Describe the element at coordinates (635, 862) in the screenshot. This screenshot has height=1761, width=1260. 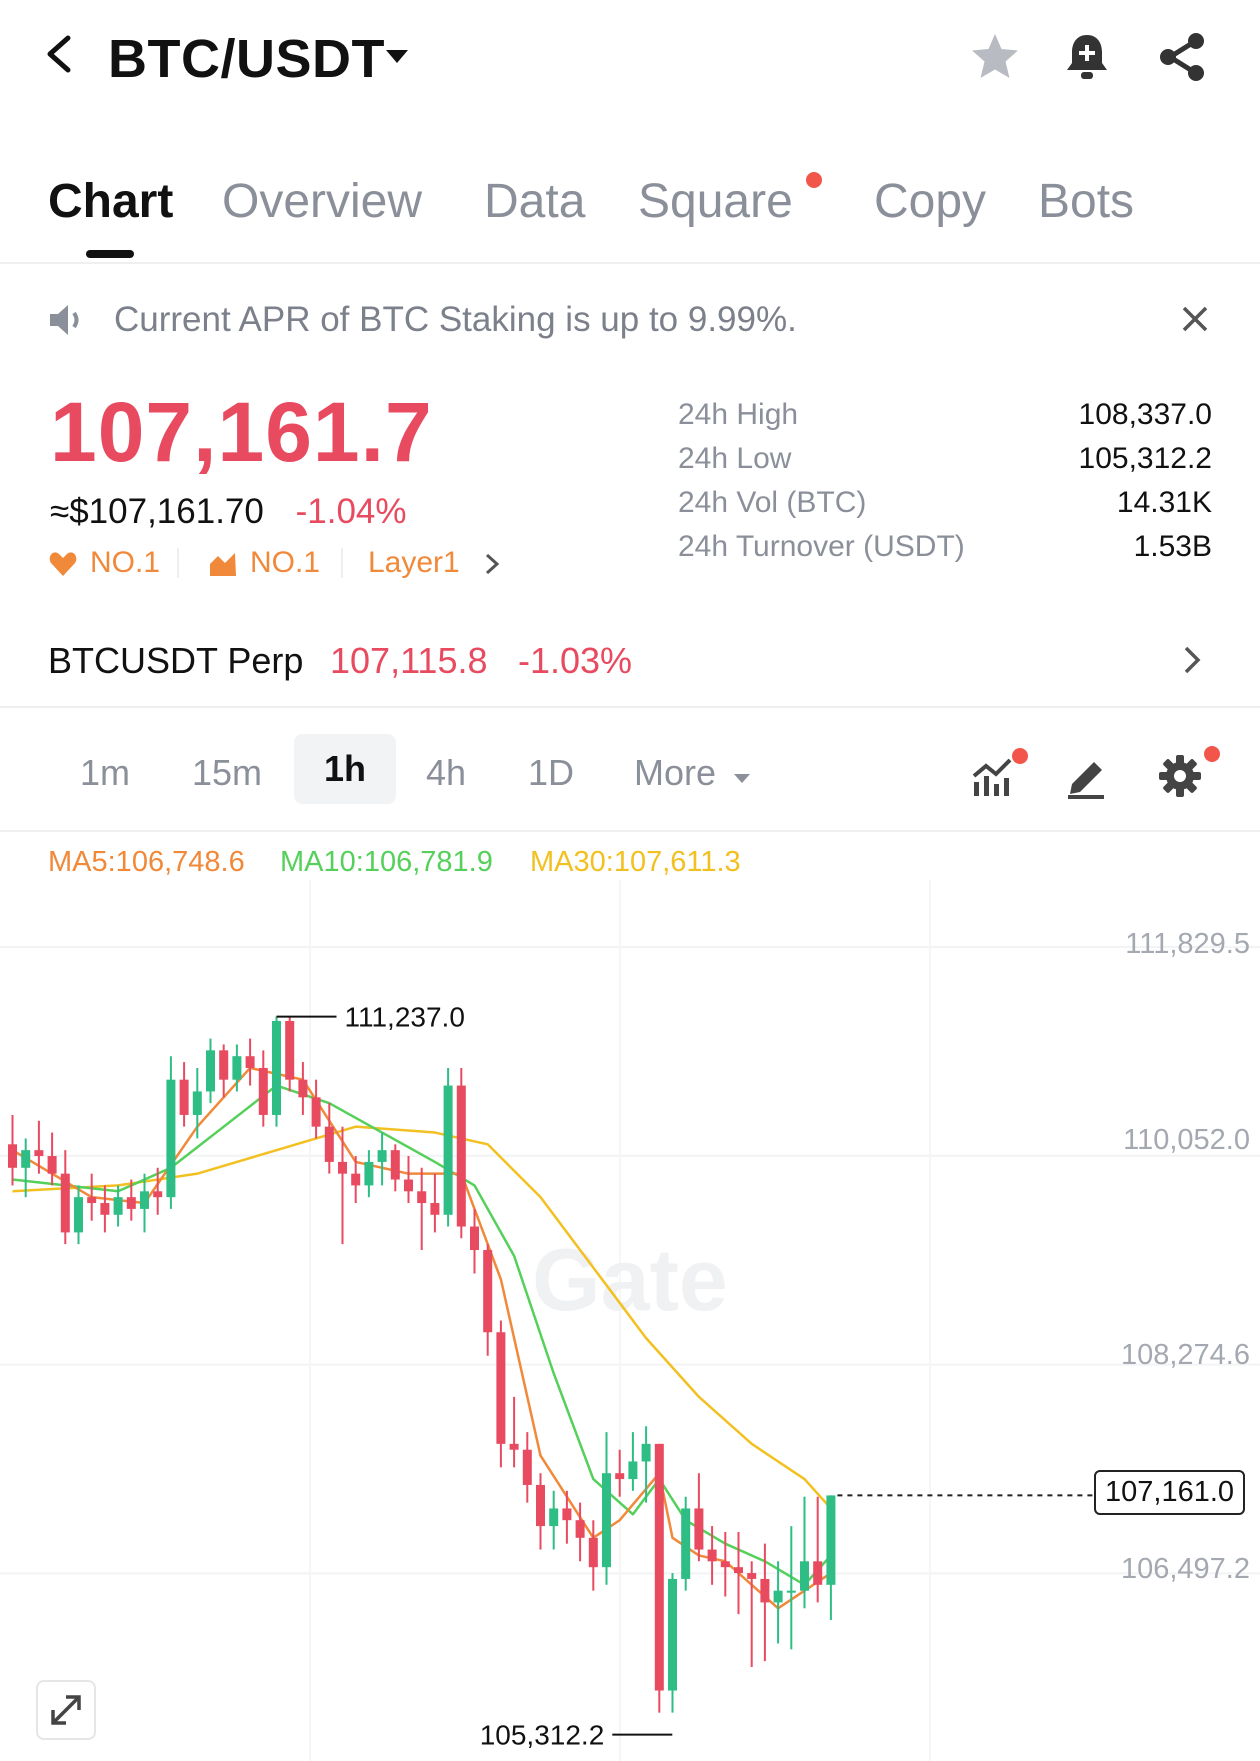
I see `ma30-label: MA30:107,611.3` at that location.